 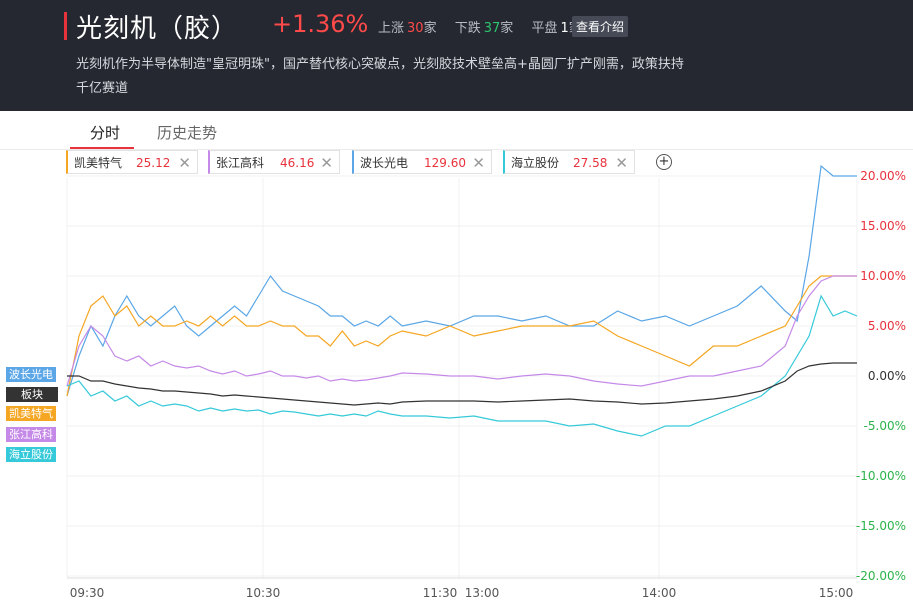 I want to click on flat-count: 1, so click(x=564, y=28).